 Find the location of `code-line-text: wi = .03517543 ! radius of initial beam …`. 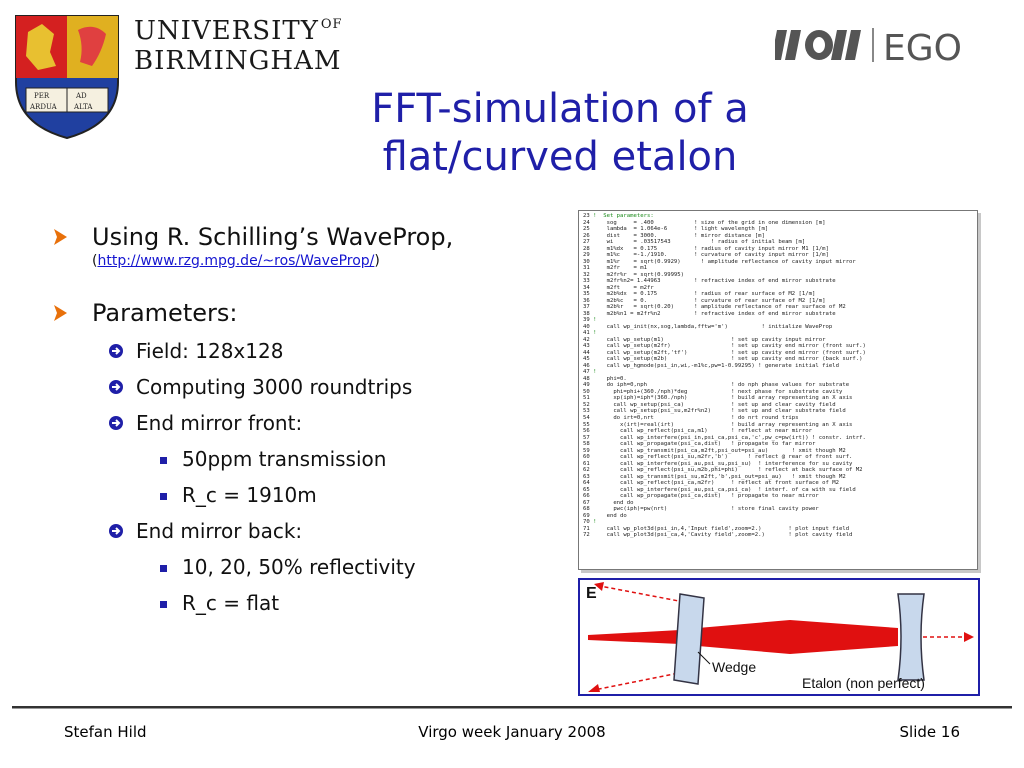

code-line-text: wi = .03517543 ! radius of initial beam … is located at coordinates (699, 242).